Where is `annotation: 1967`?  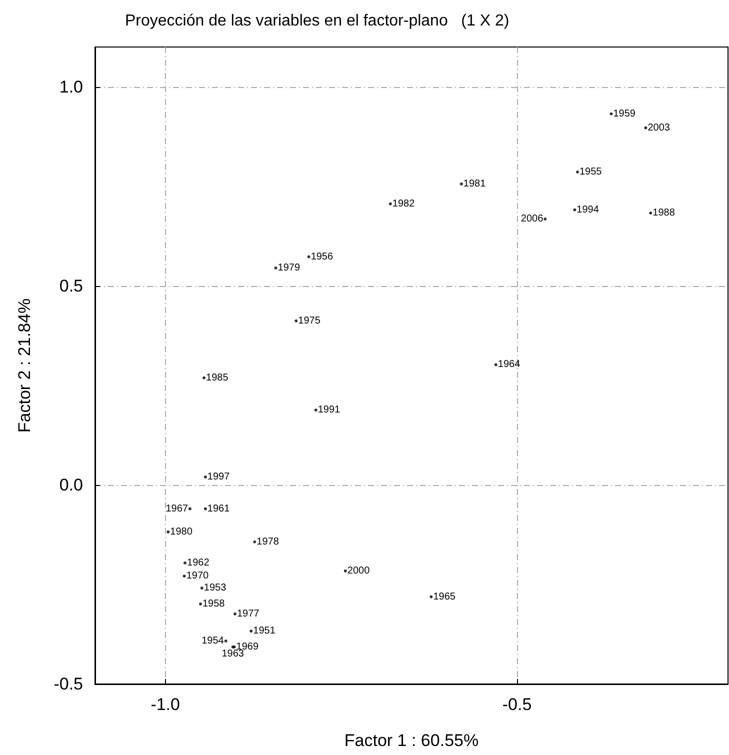 annotation: 1967 is located at coordinates (177, 508).